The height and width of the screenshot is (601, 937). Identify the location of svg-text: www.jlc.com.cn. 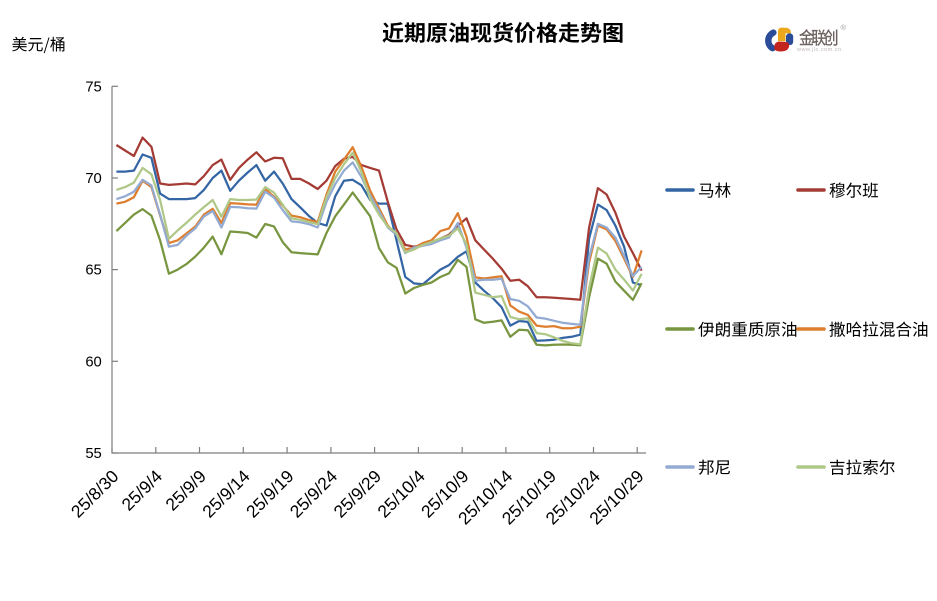
(818, 50).